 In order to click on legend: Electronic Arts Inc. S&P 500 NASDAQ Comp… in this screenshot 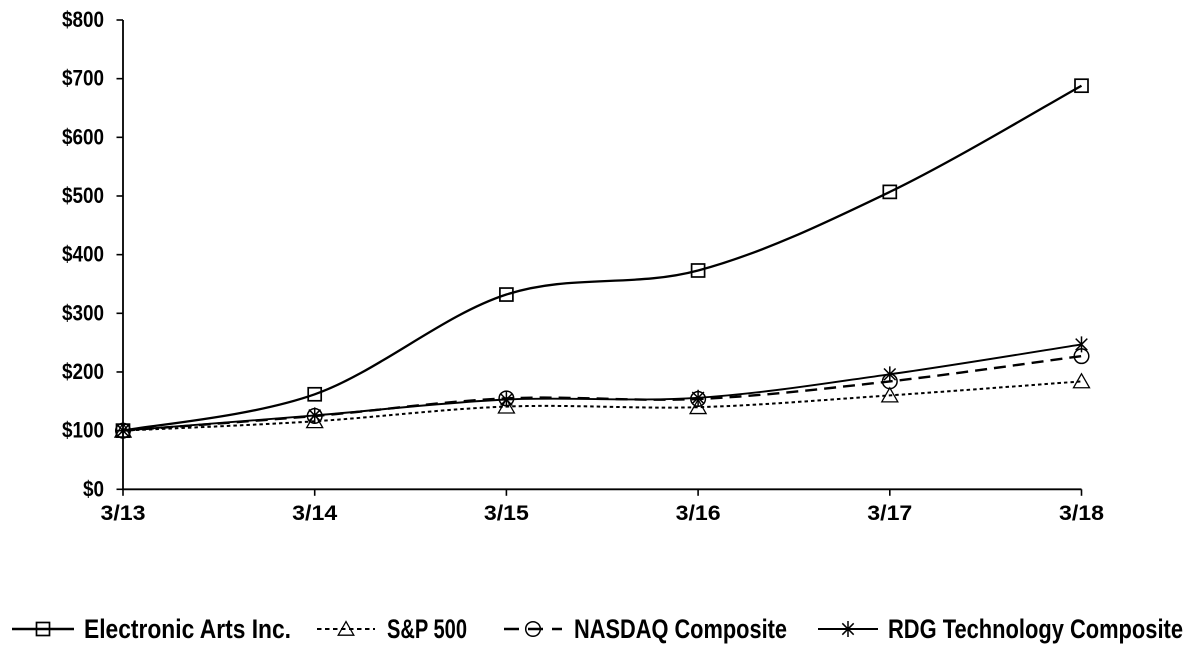, I will do `click(597, 629)`.